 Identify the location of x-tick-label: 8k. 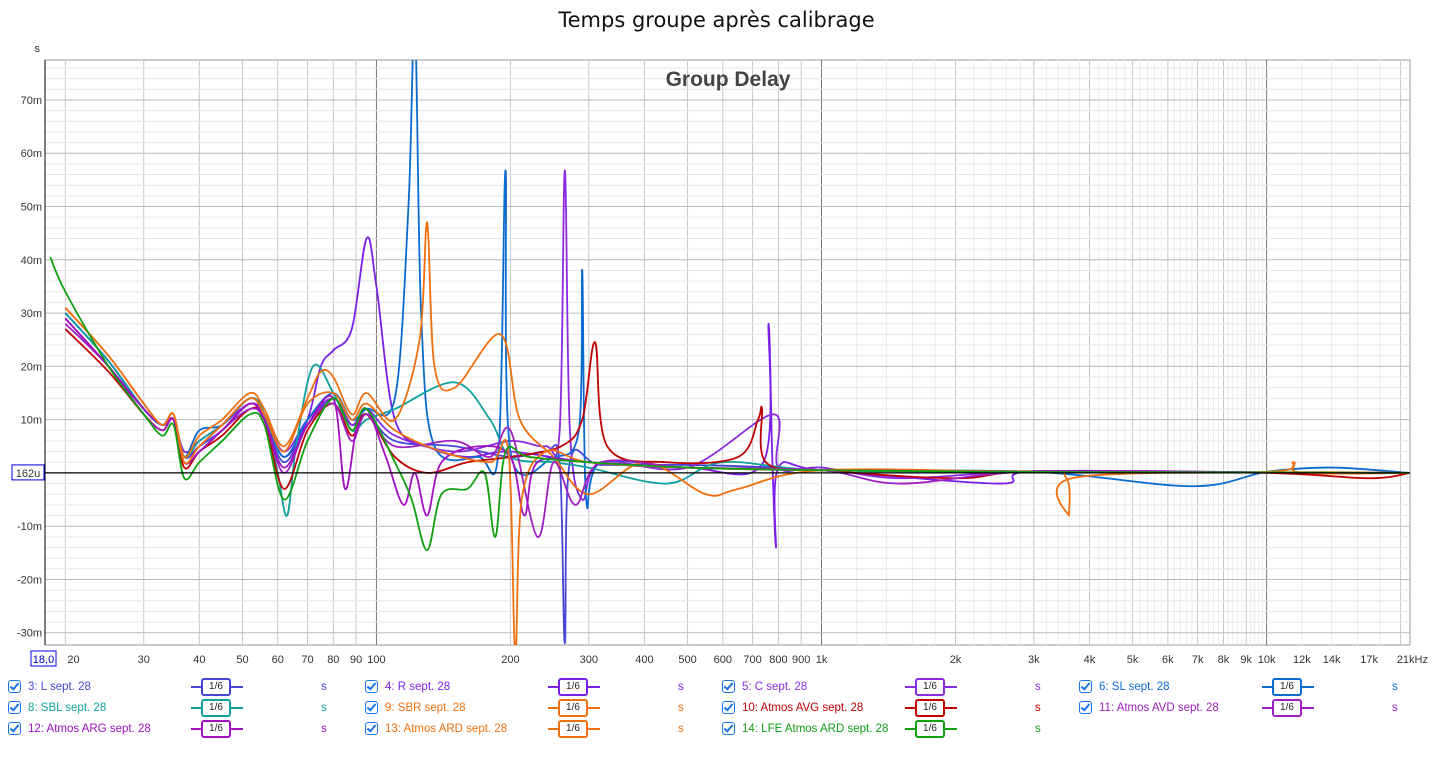
(1224, 660).